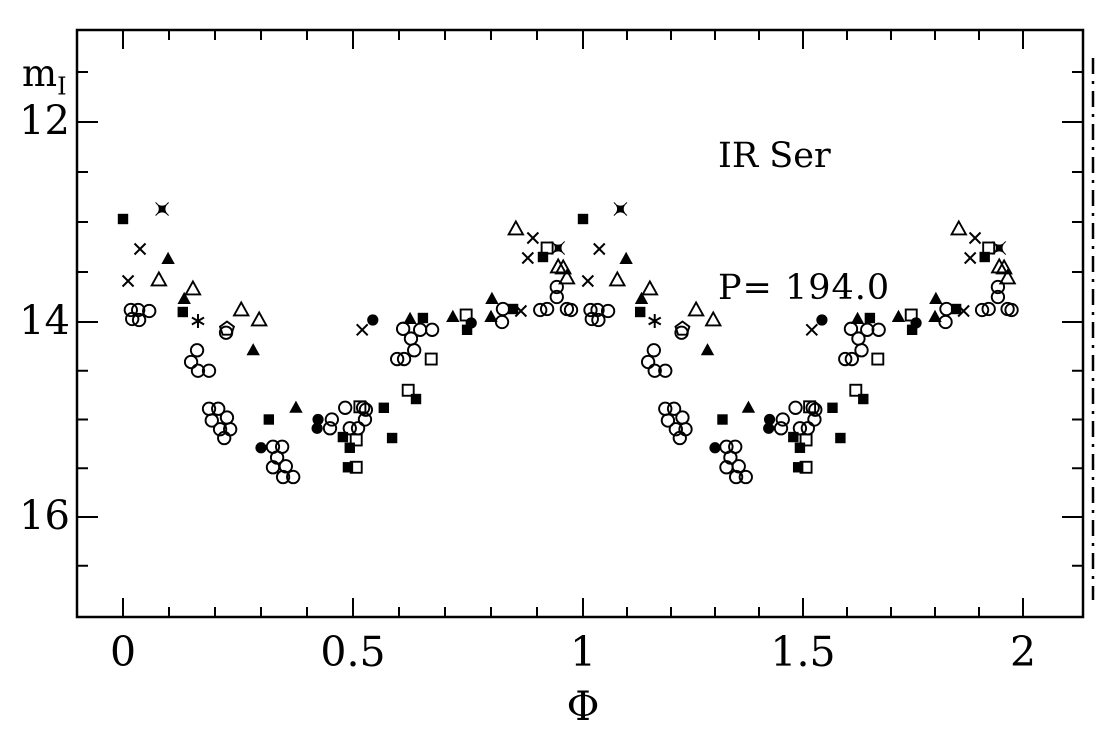 The width and height of the screenshot is (1102, 730). Describe the element at coordinates (583, 707) in the screenshot. I see `x-axis-title: Φ` at that location.